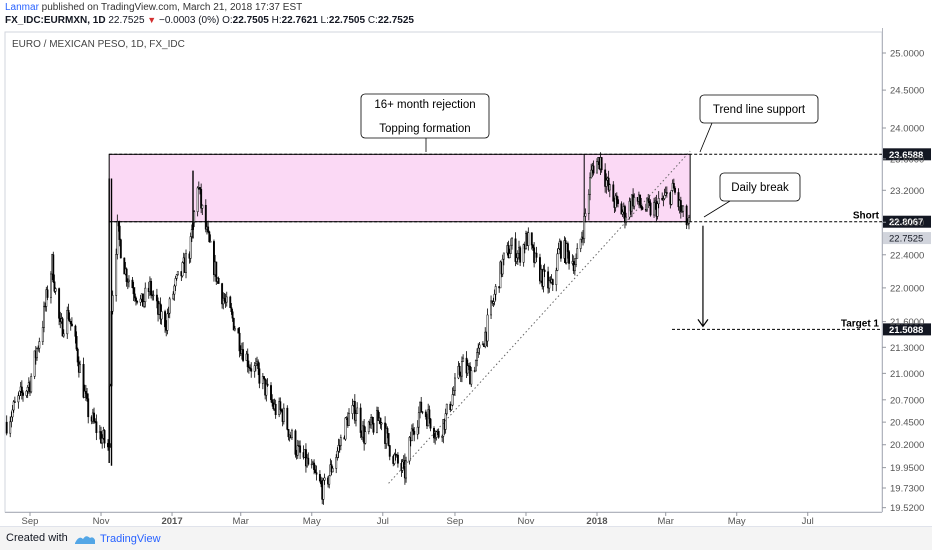  I want to click on close-label: C:, so click(372, 20).